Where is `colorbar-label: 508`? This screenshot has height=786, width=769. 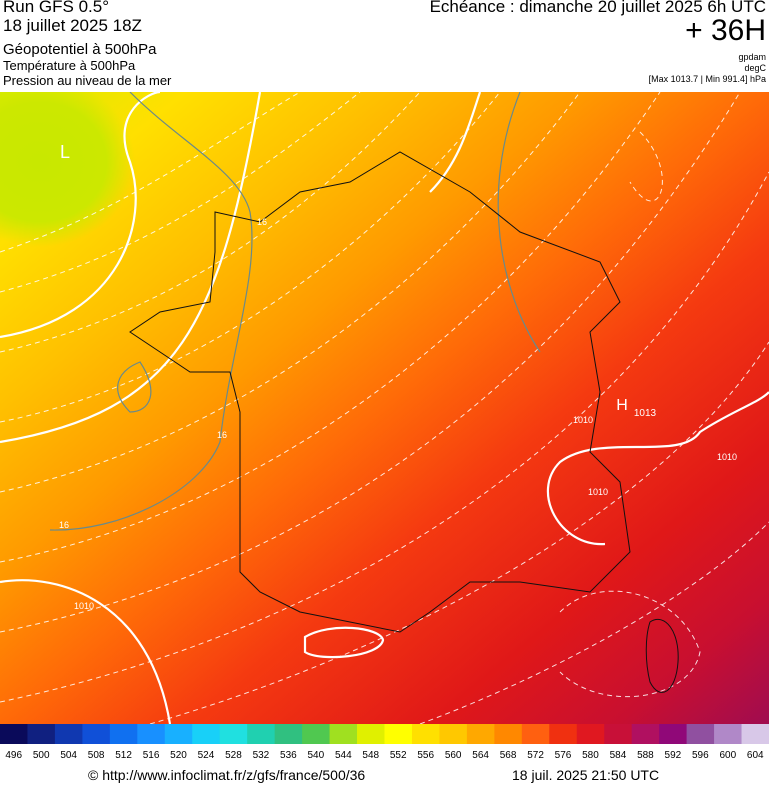 colorbar-label: 508 is located at coordinates (96, 755).